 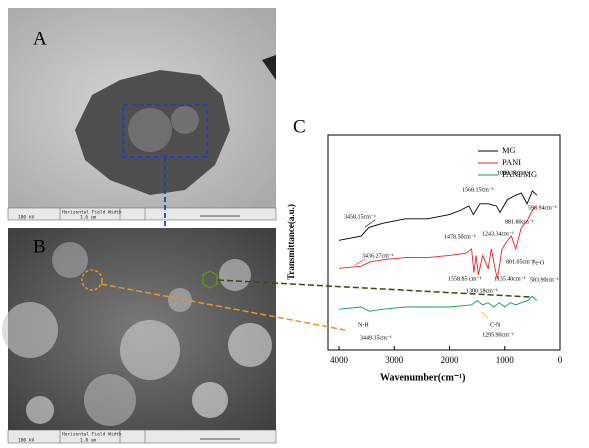 What do you see at coordinates (505, 360) in the screenshot?
I see `x-tick-label: 1000` at bounding box center [505, 360].